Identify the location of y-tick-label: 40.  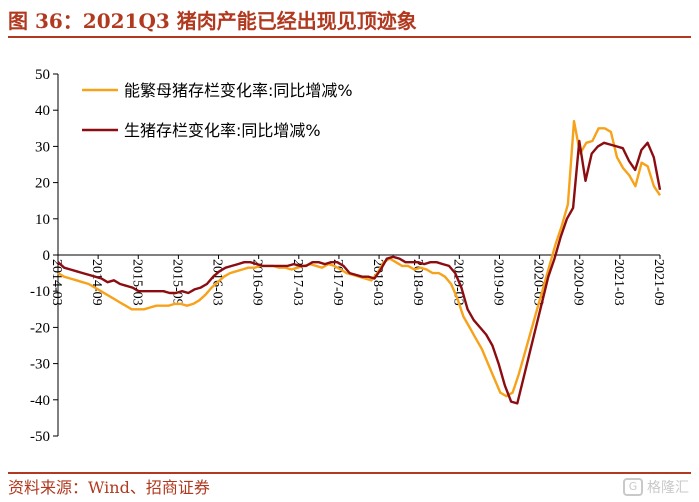
(42, 111).